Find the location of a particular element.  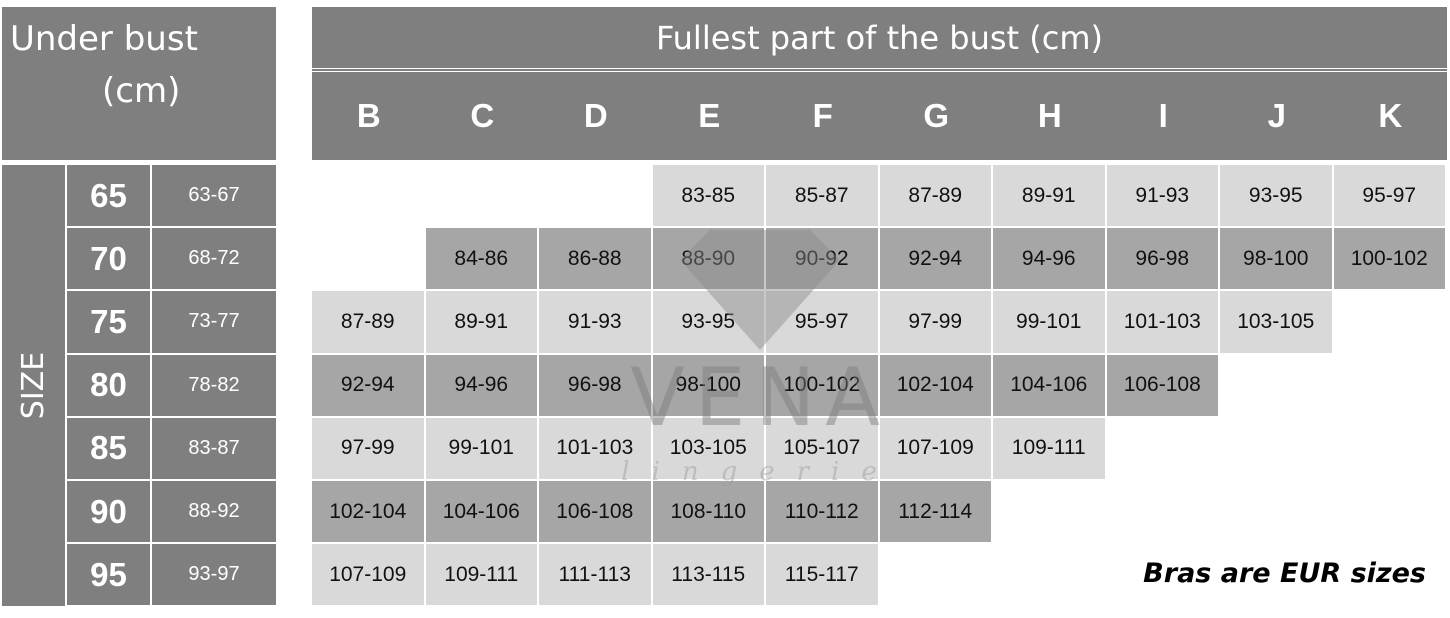

band-size: 95 is located at coordinates (108, 575).